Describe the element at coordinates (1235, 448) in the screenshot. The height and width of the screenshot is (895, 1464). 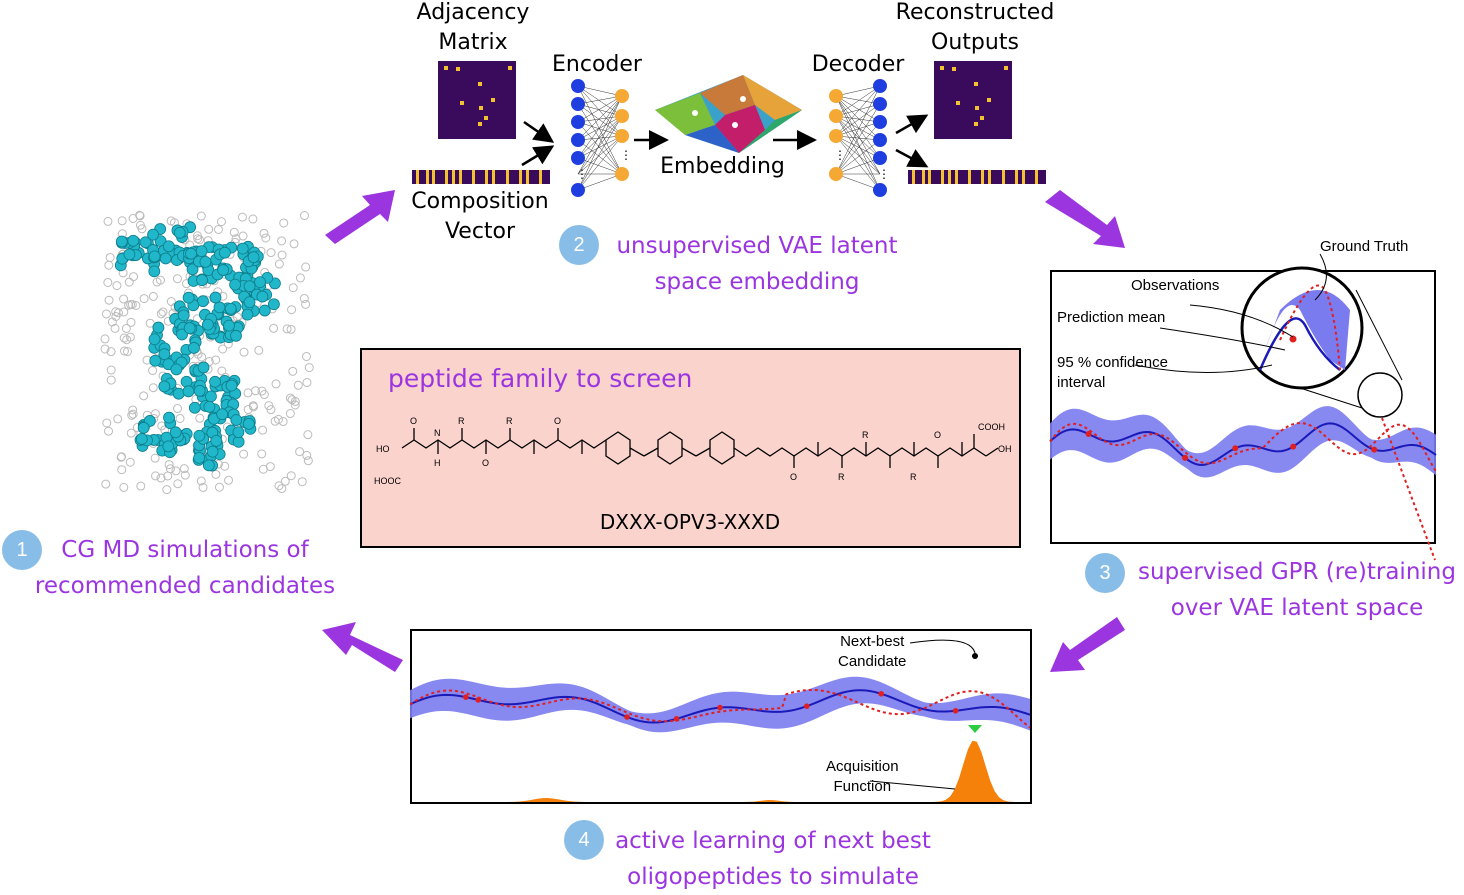
I see `observation-point` at that location.